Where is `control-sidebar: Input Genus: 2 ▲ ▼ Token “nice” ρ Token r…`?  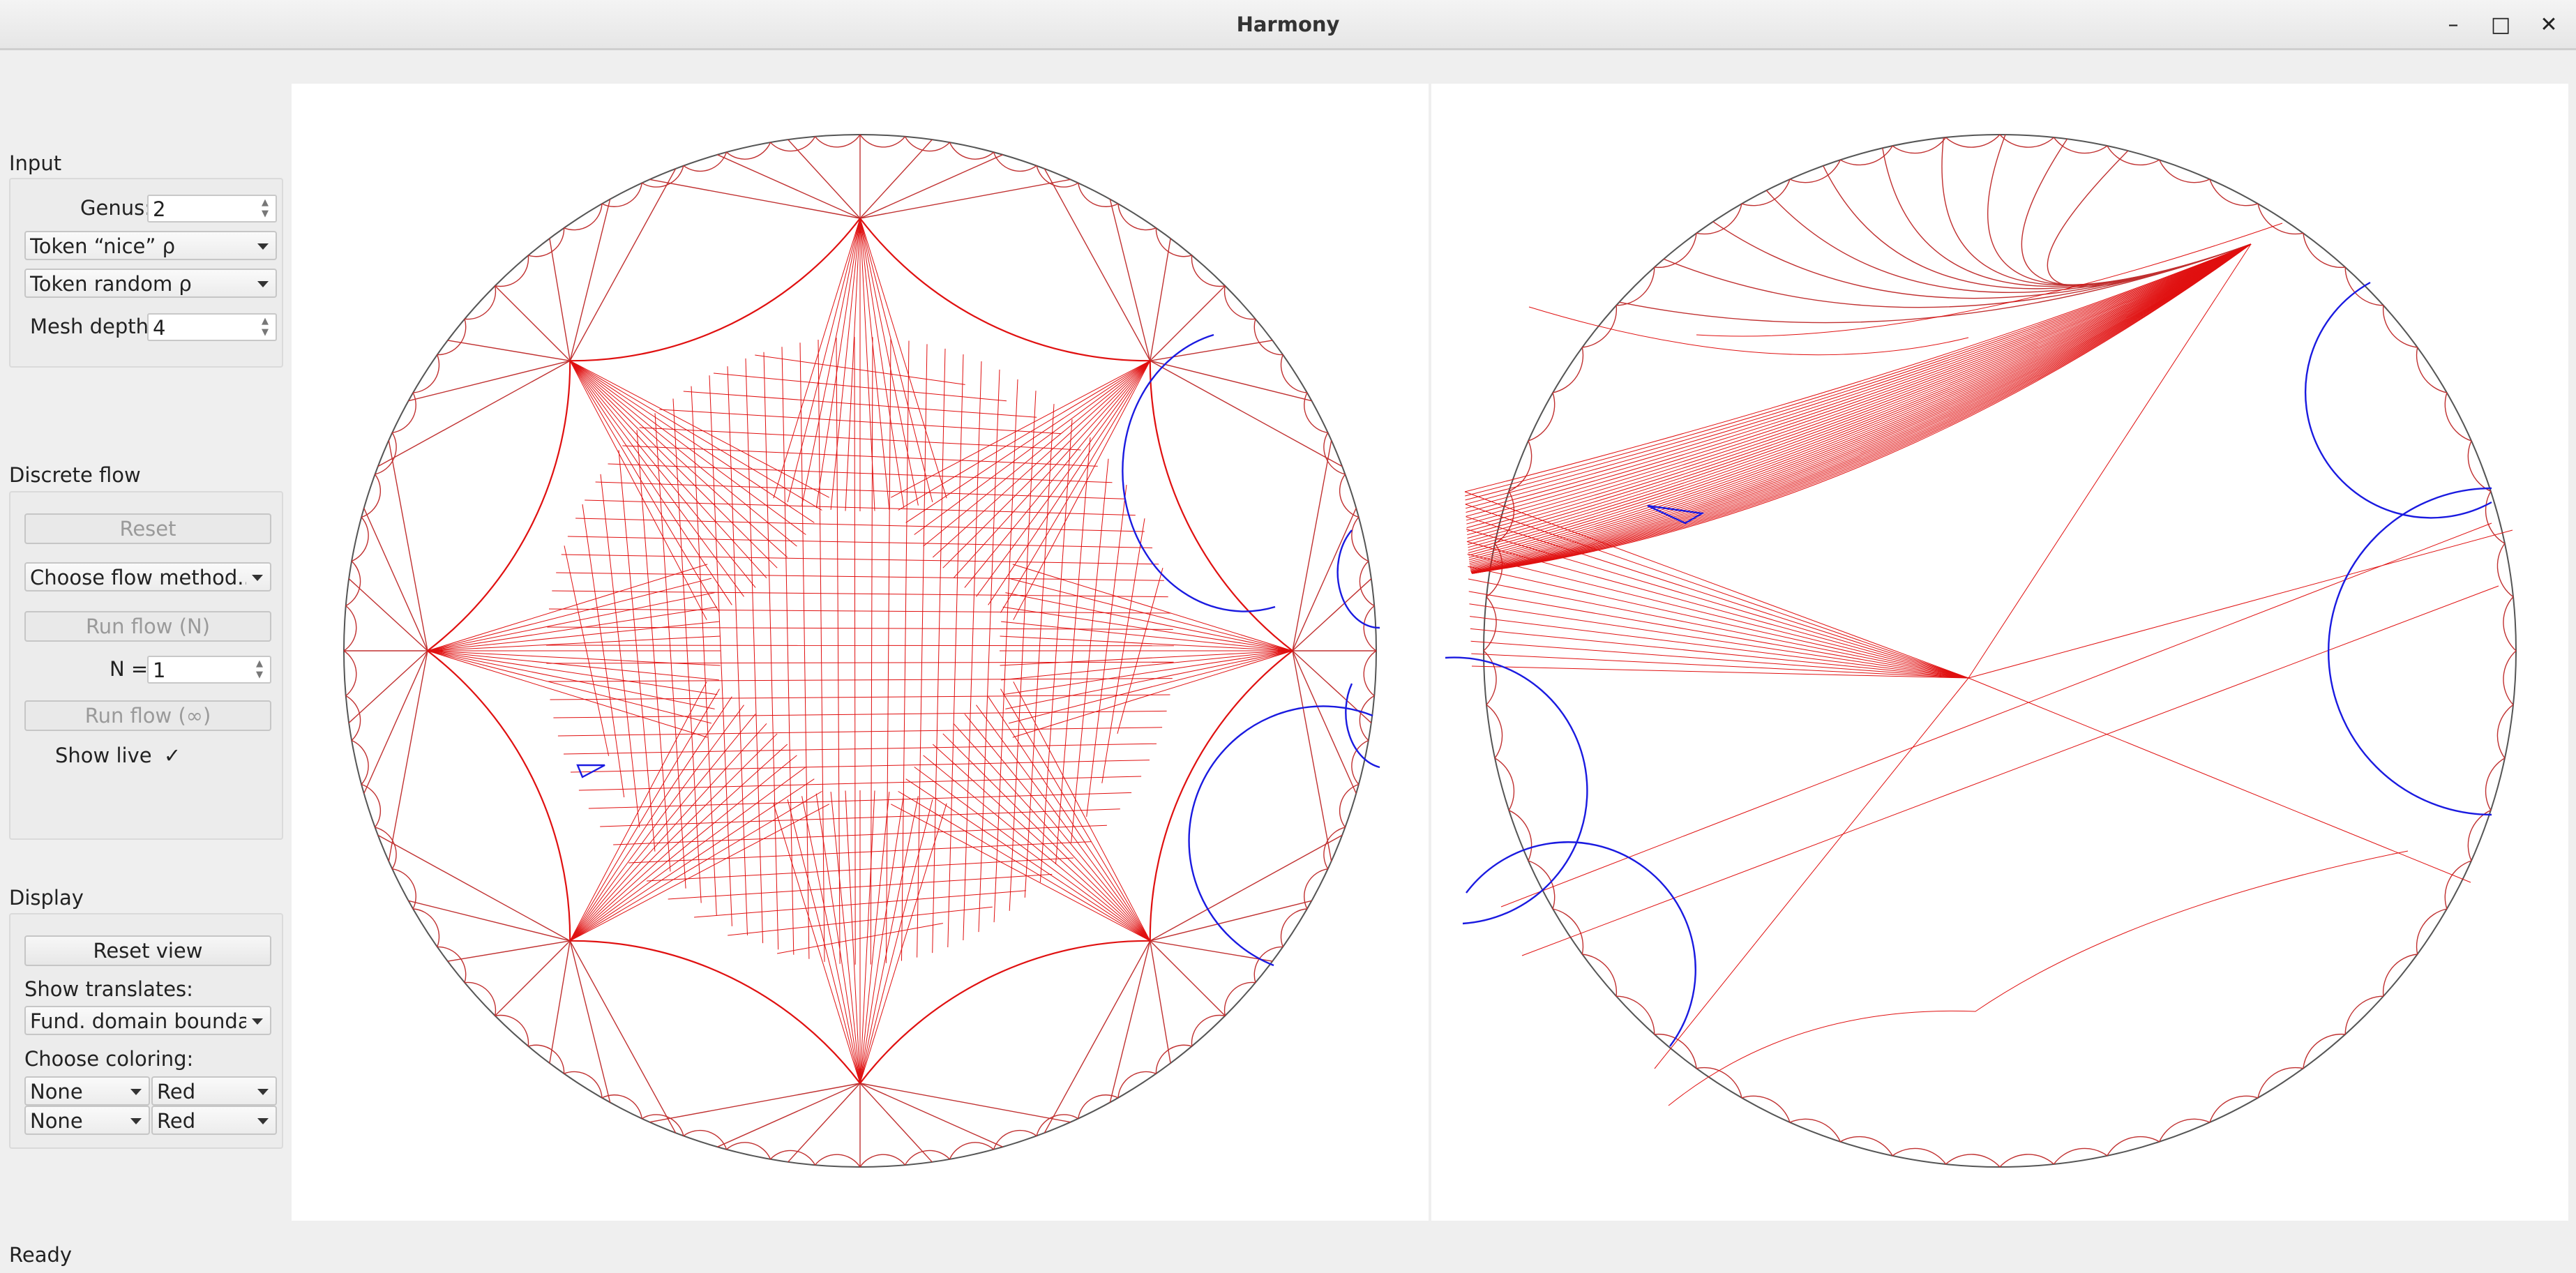
control-sidebar: Input Genus: 2 ▲ ▼ Token “nice” ρ Token r… is located at coordinates (144, 643).